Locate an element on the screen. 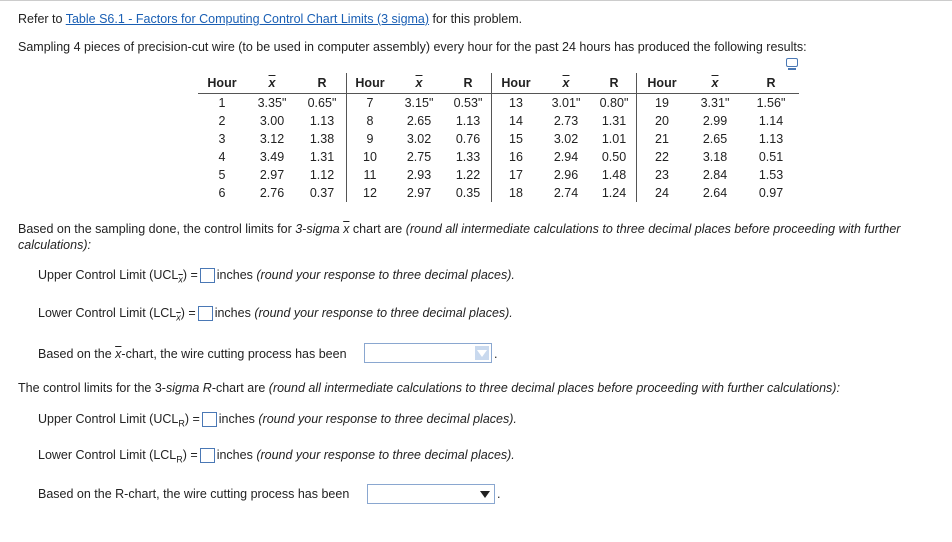 This screenshot has height=542, width=952. table-cell: 3.01" is located at coordinates (566, 103).